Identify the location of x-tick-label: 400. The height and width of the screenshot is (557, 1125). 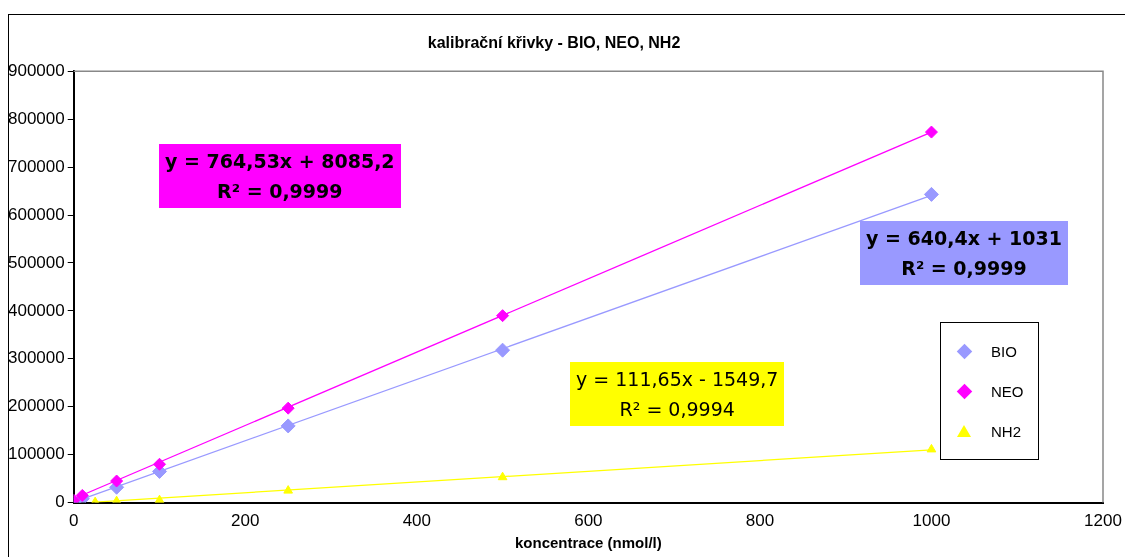
(417, 521).